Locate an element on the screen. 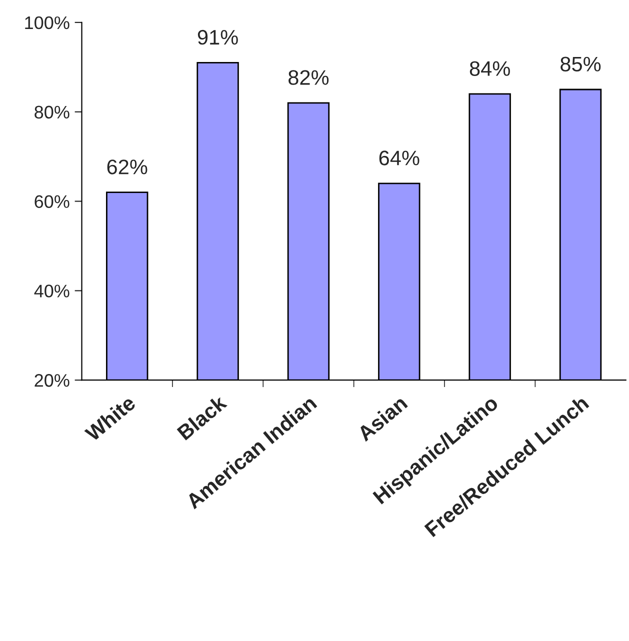  data-label: 62% is located at coordinates (127, 167).